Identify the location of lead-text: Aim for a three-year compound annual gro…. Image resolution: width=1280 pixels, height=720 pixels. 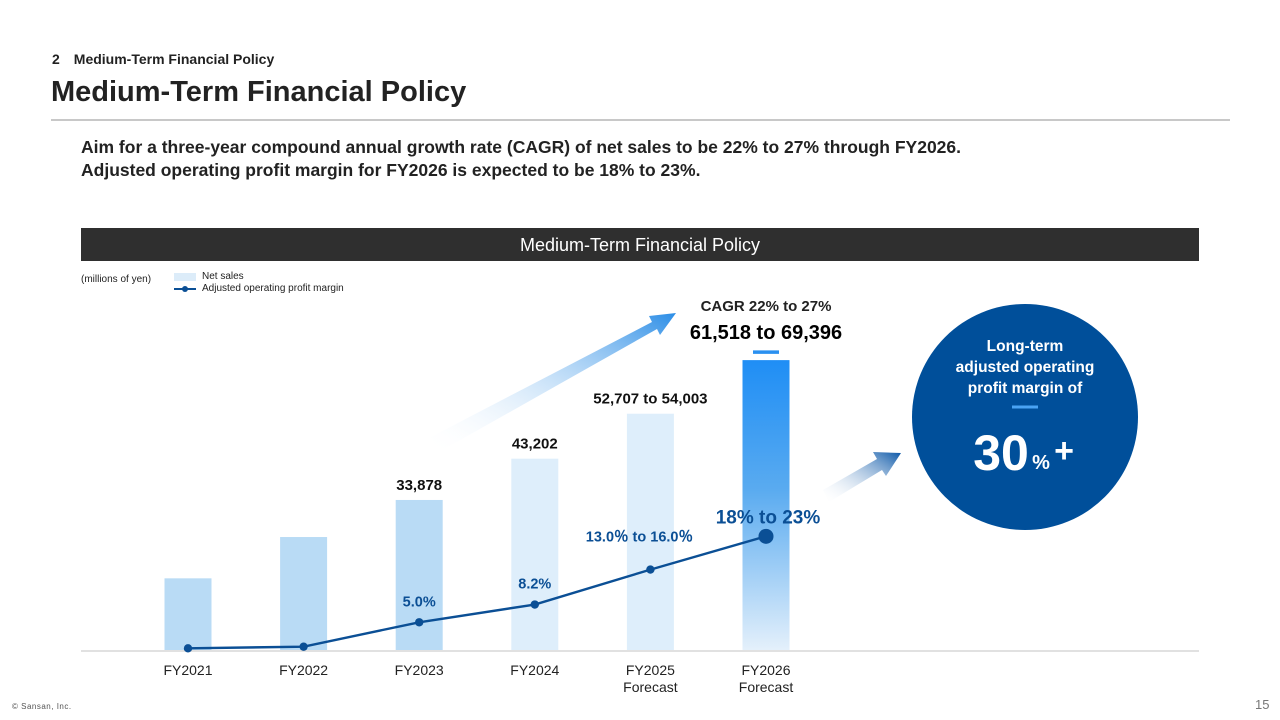
(521, 159).